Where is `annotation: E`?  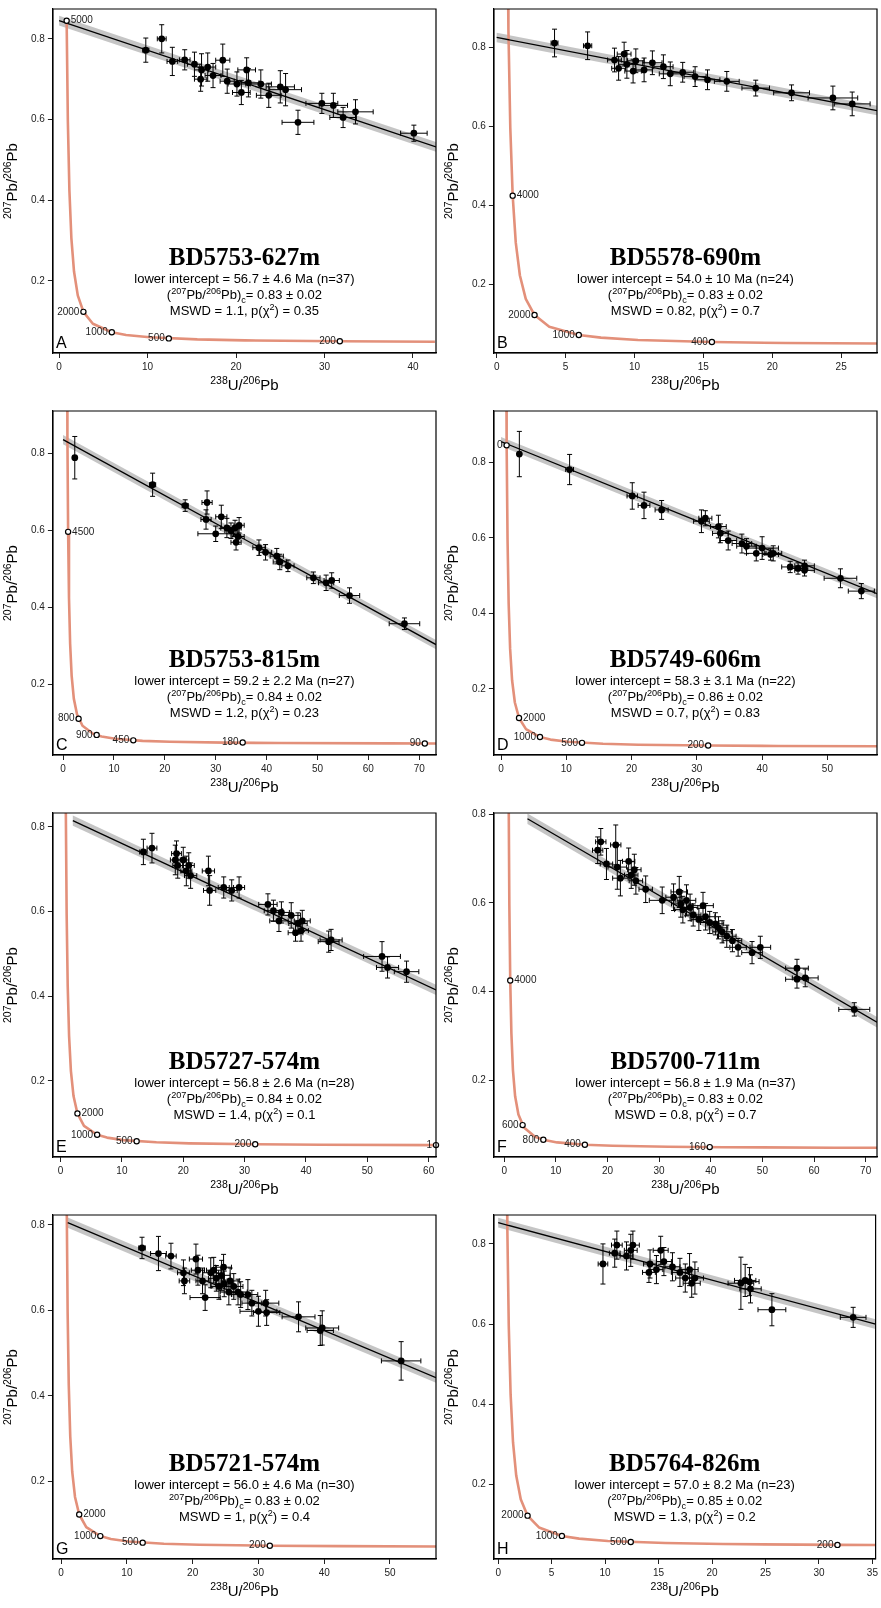
annotation: E is located at coordinates (61, 1147).